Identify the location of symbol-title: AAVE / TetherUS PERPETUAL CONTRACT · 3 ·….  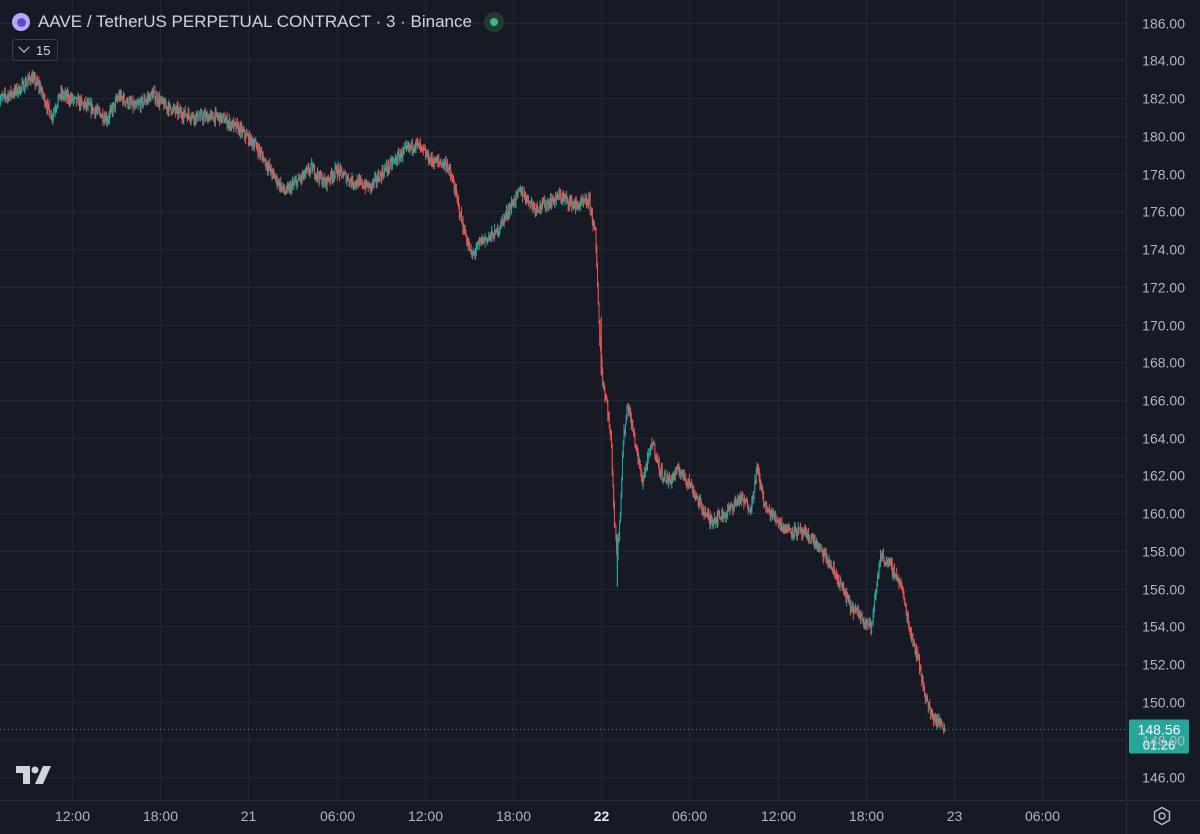
(255, 21).